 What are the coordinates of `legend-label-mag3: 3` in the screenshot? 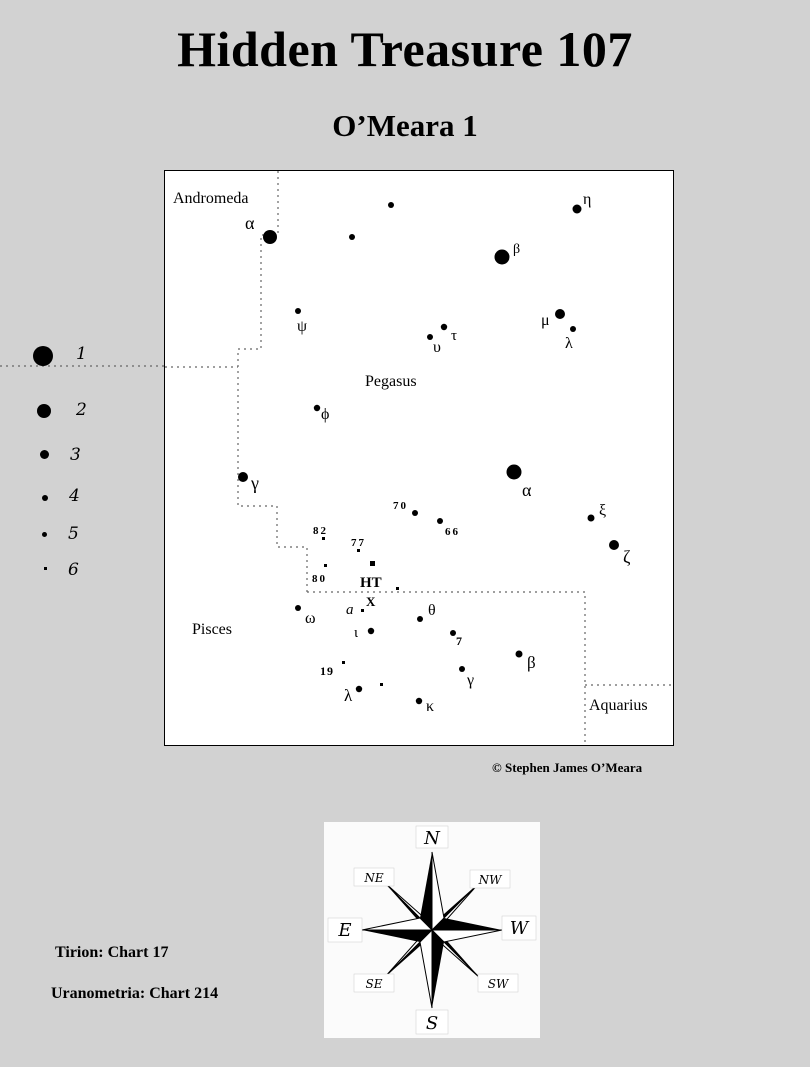 It's located at (75, 455).